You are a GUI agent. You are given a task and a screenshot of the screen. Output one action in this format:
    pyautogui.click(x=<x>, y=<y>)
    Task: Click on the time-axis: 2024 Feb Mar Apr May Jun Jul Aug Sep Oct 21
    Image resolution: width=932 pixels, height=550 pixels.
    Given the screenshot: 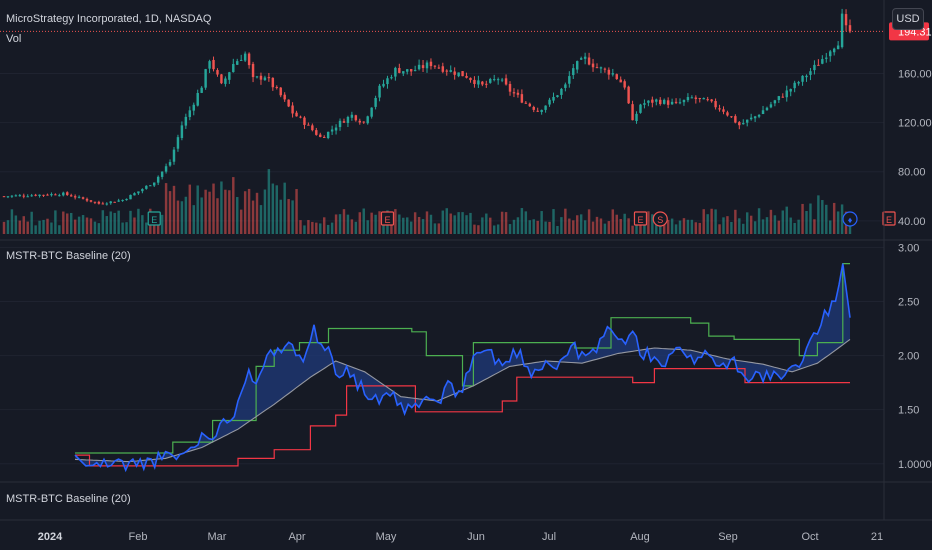 What is the action you would take?
    pyautogui.click(x=460, y=537)
    